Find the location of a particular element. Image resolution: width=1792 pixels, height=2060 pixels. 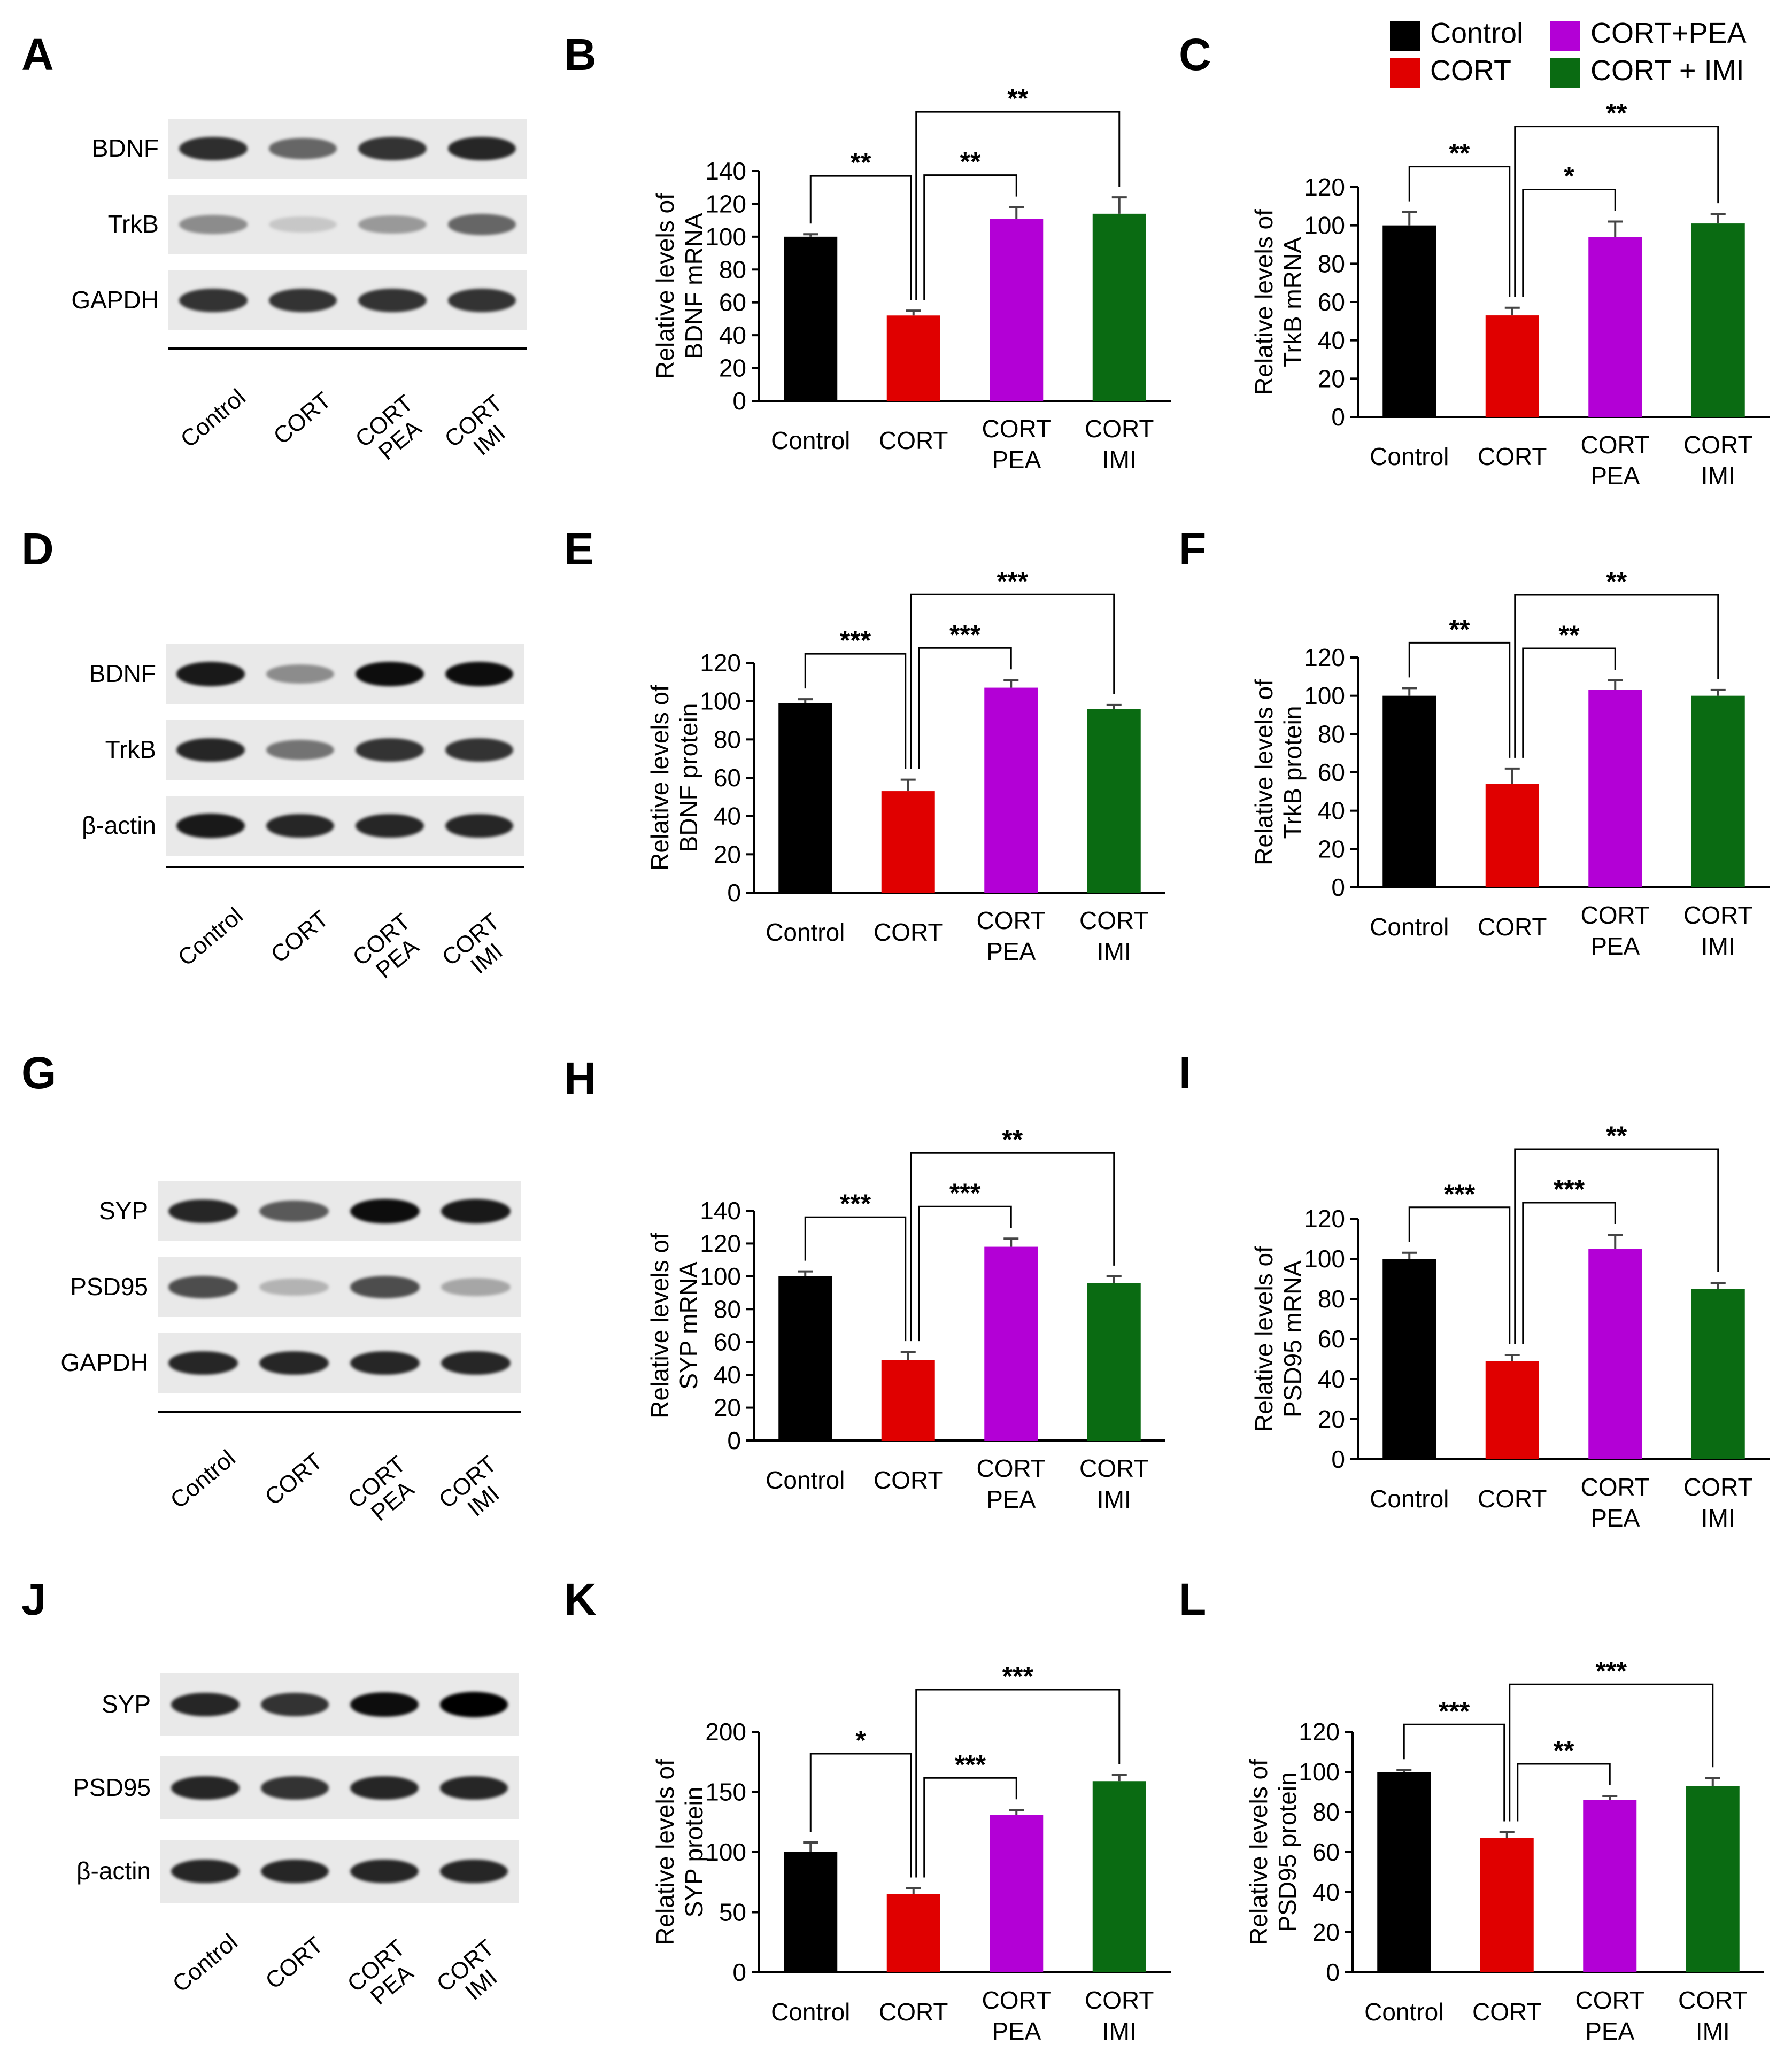

panel-letter: L is located at coordinates (1193, 1599).